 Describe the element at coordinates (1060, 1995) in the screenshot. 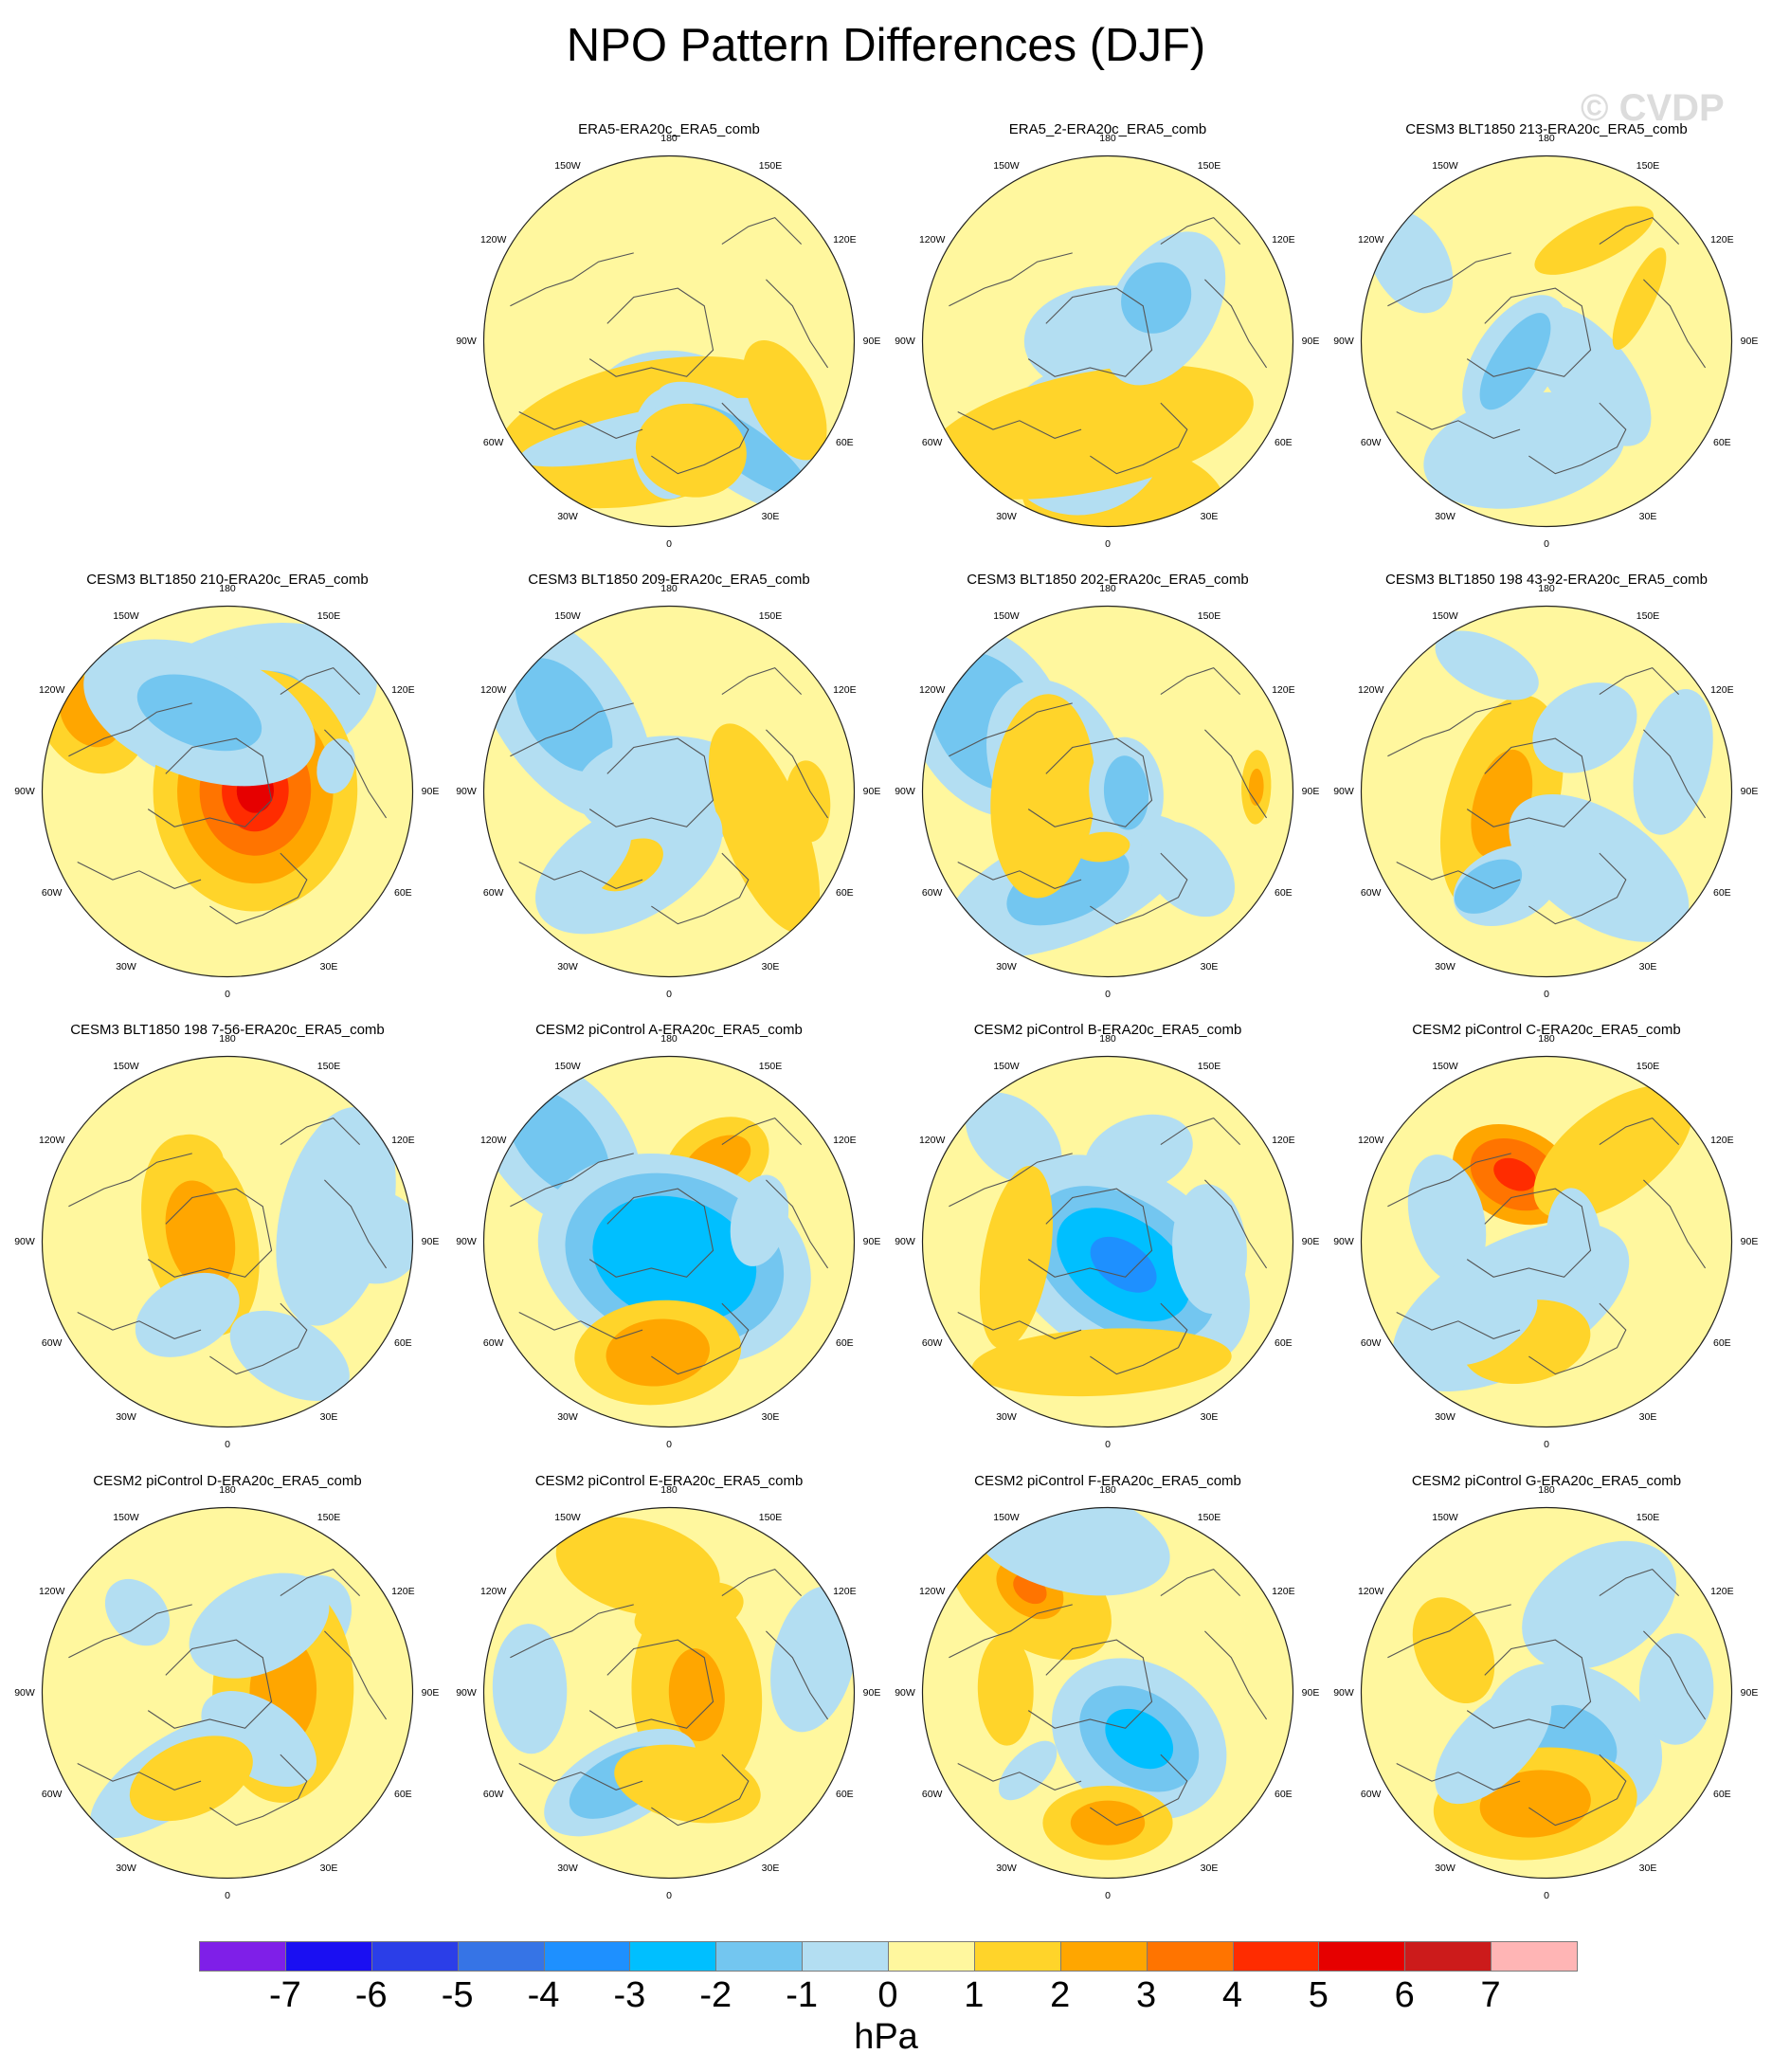

I see `colorbar-tick-label: 2` at that location.